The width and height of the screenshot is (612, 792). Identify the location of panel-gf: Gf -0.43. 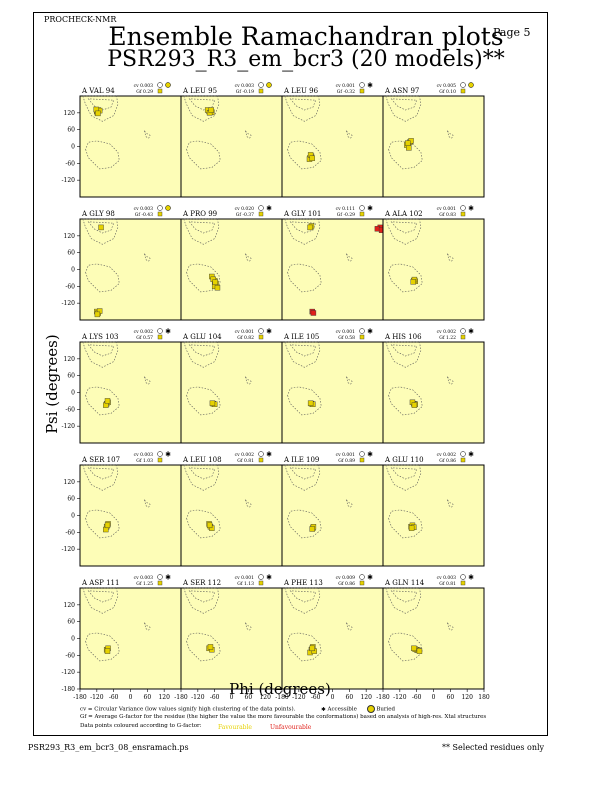
(144, 215).